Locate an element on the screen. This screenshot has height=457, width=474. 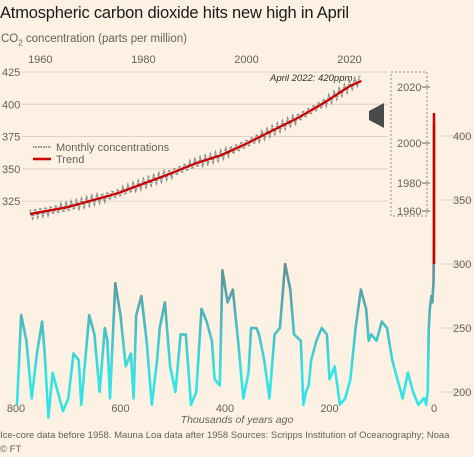
inset-box: 2020 2000 1980 1960 is located at coordinates (410, 144).